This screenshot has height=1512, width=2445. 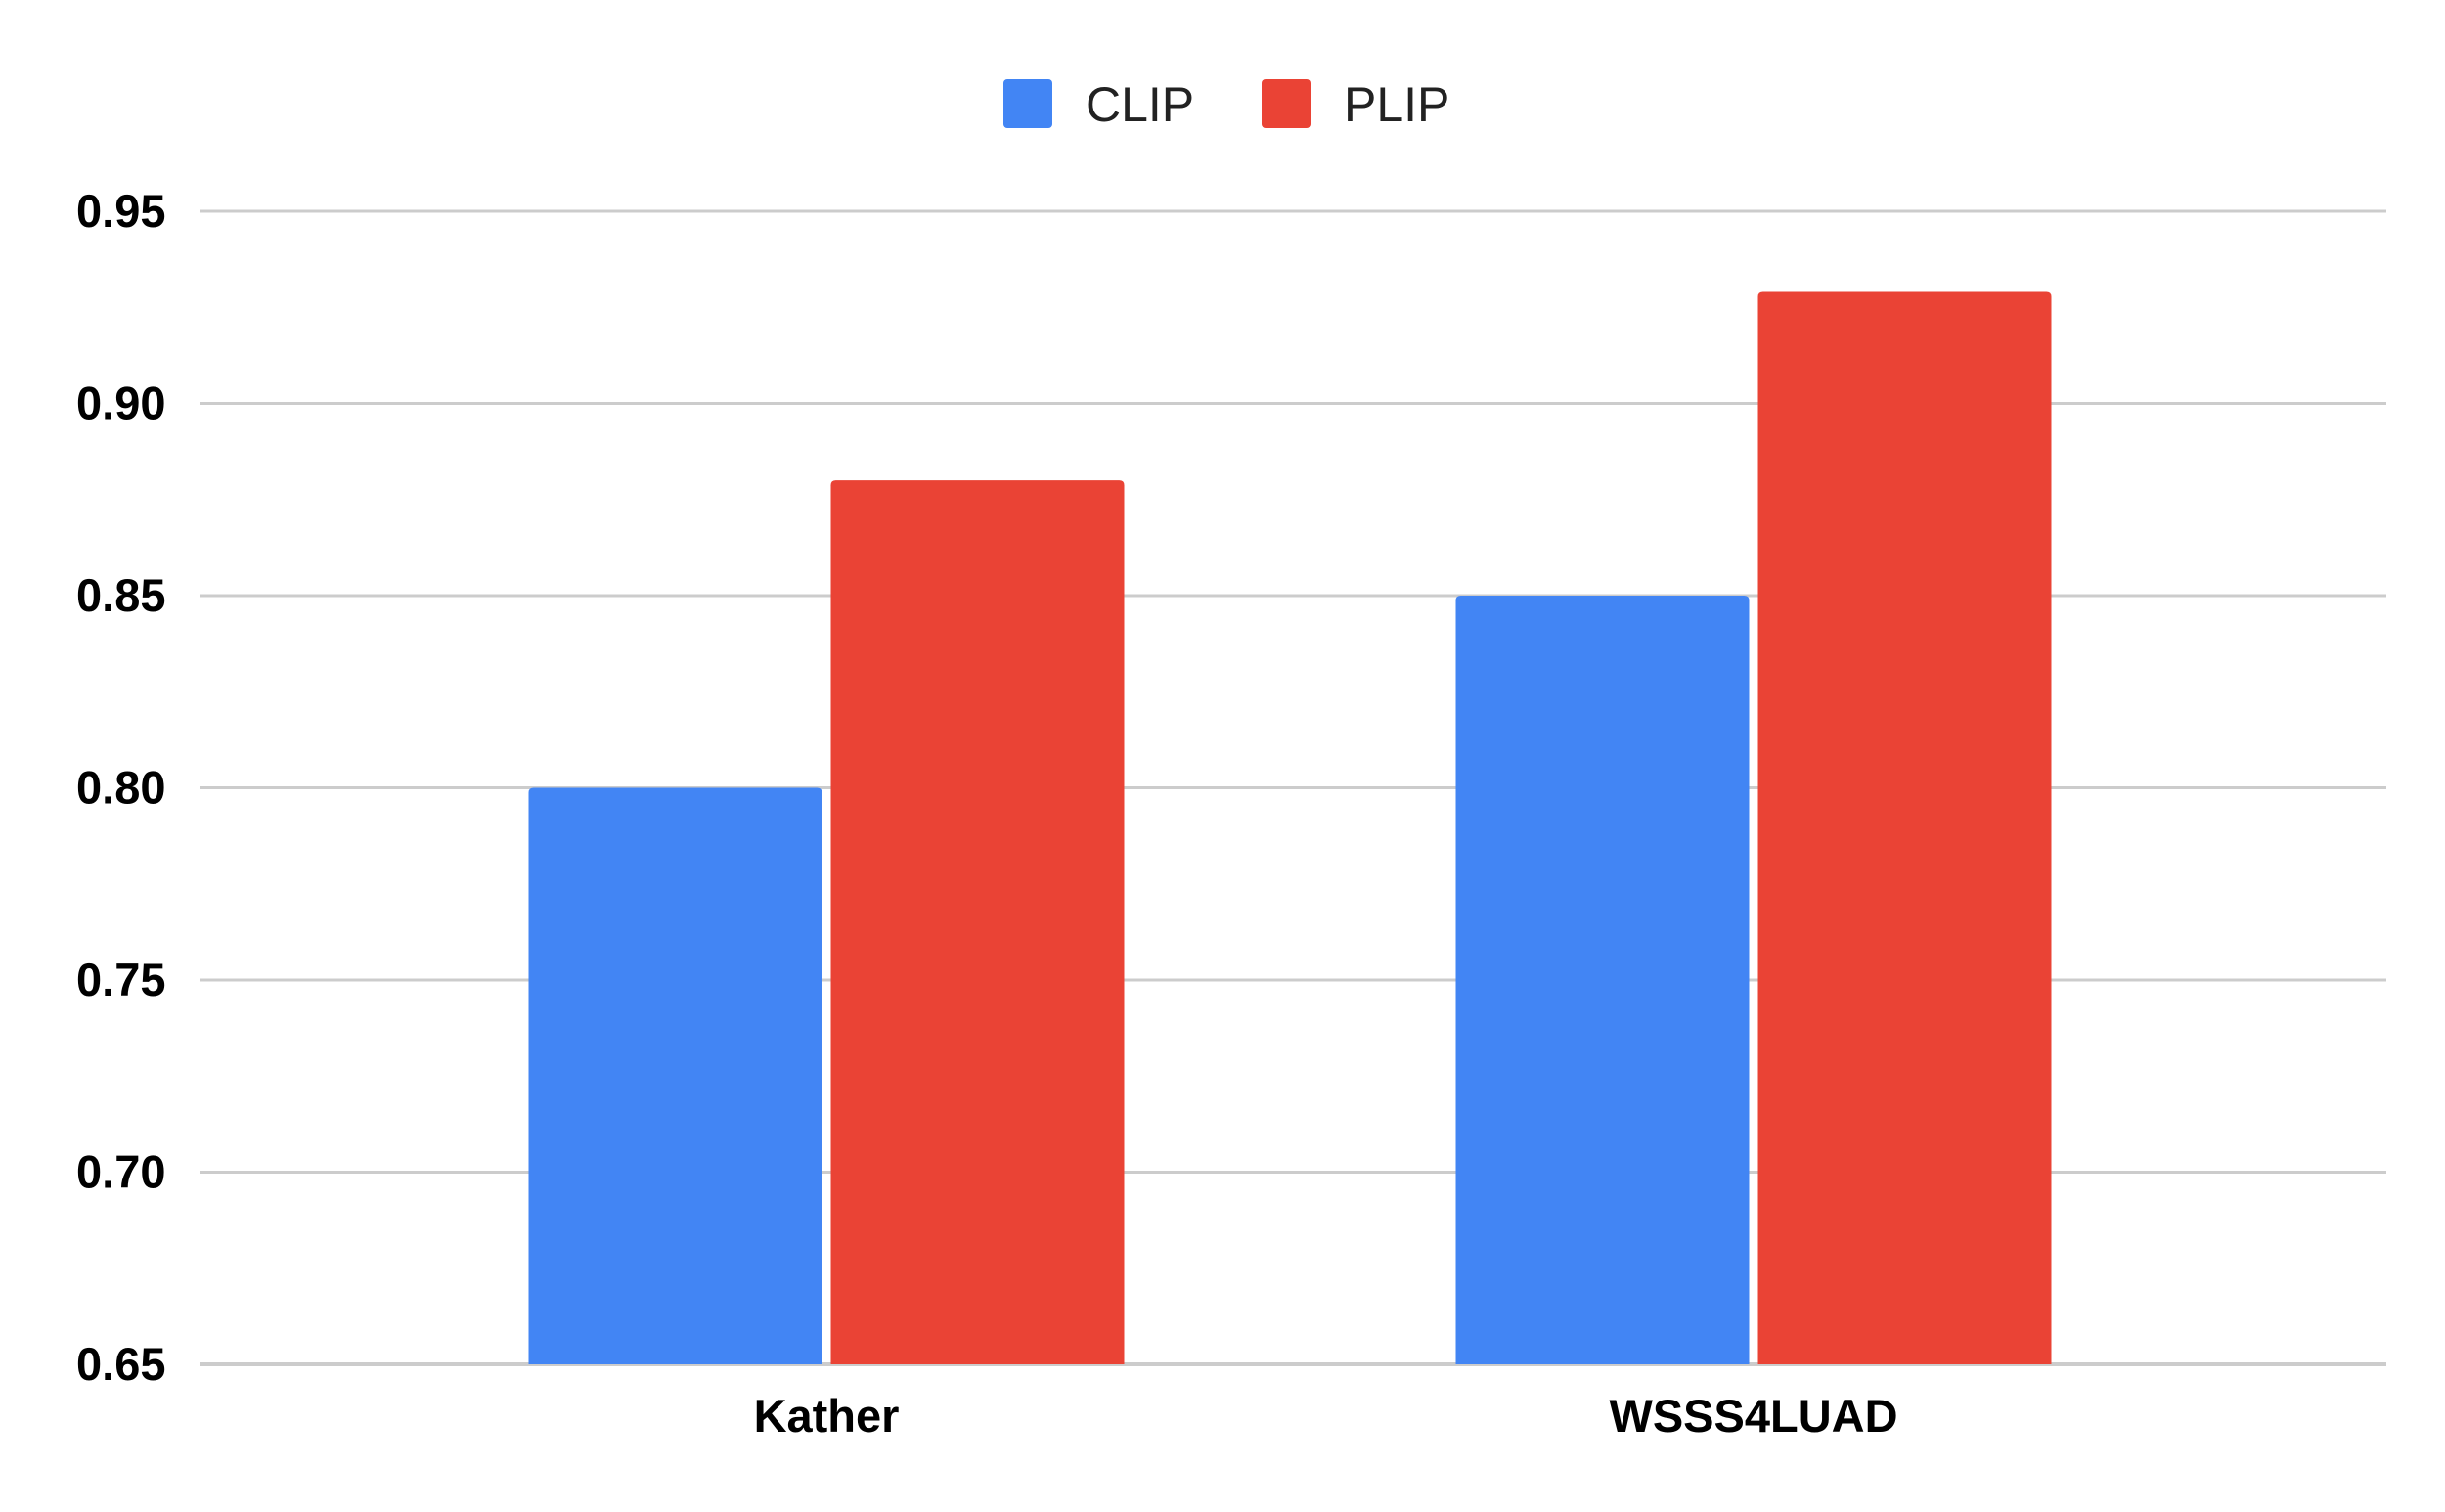 I want to click on x-axis-category-labels: Kather WSSS4LUAD, so click(x=1326, y=1416).